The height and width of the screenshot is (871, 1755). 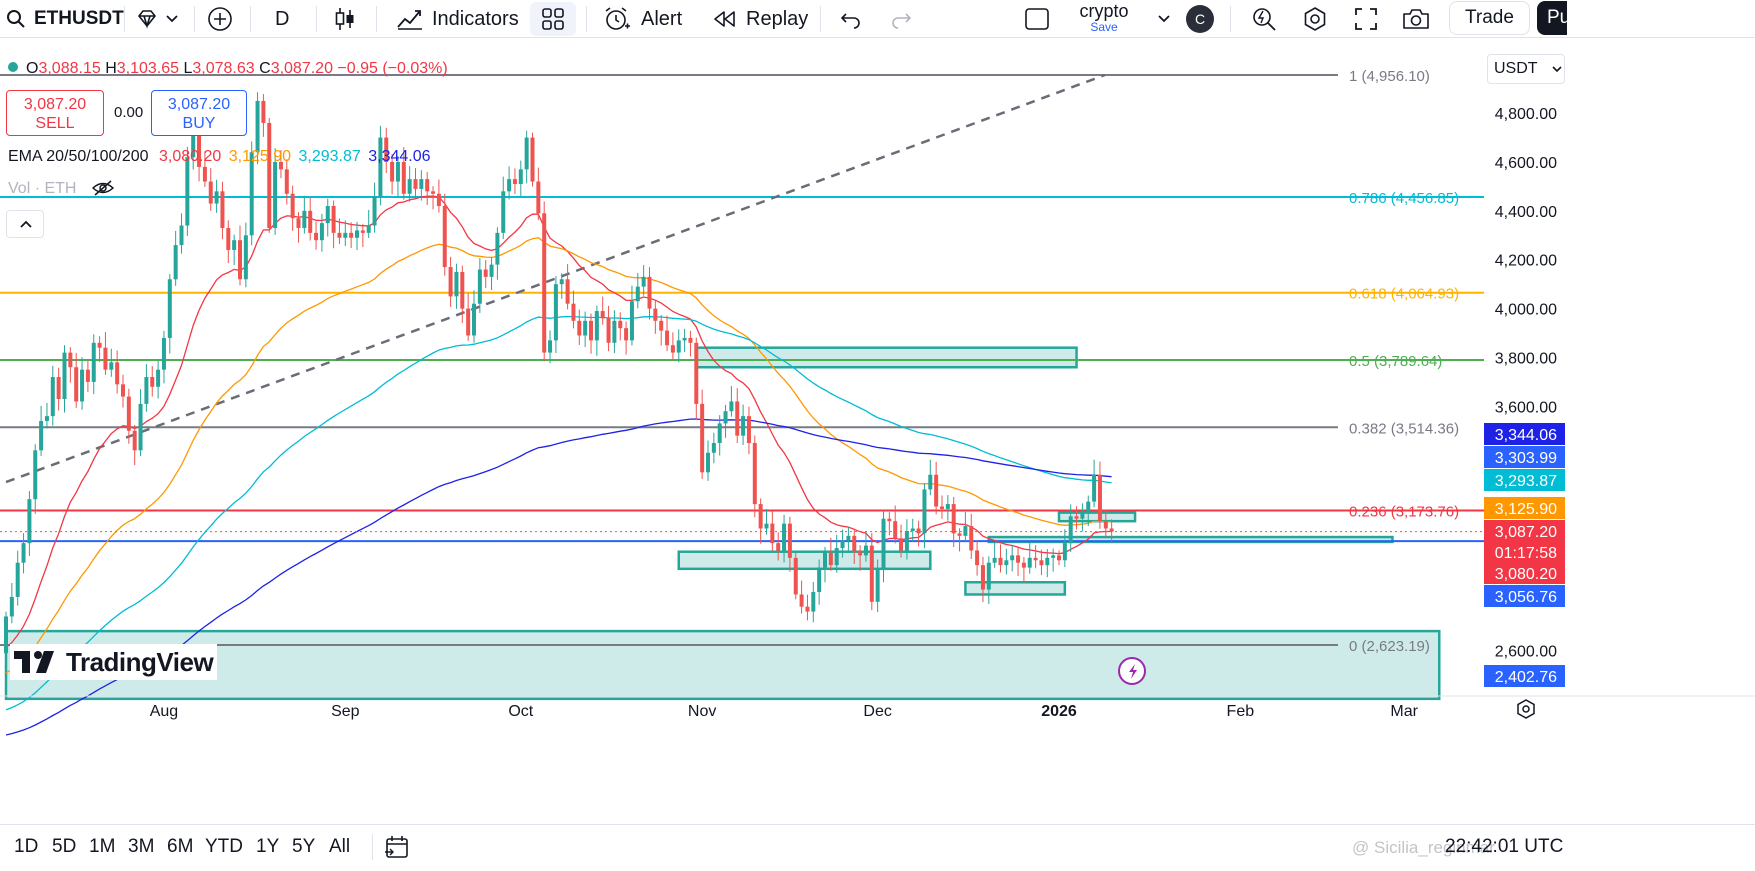 I want to click on volume-legend: Vol · ETH, so click(x=61, y=188).